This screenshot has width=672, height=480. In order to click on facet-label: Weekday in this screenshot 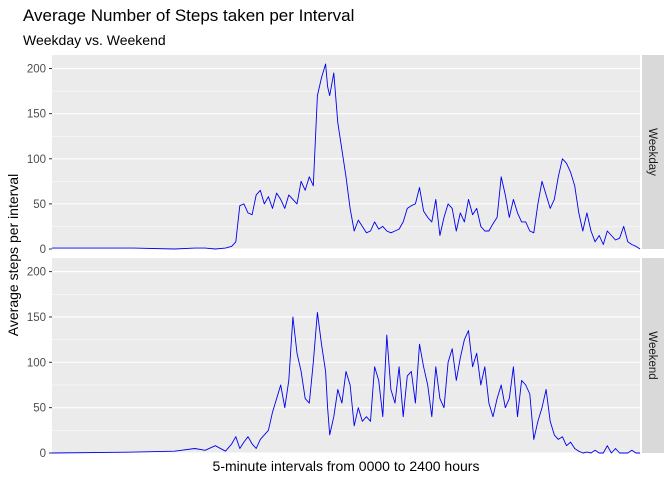, I will do `click(652, 152)`.